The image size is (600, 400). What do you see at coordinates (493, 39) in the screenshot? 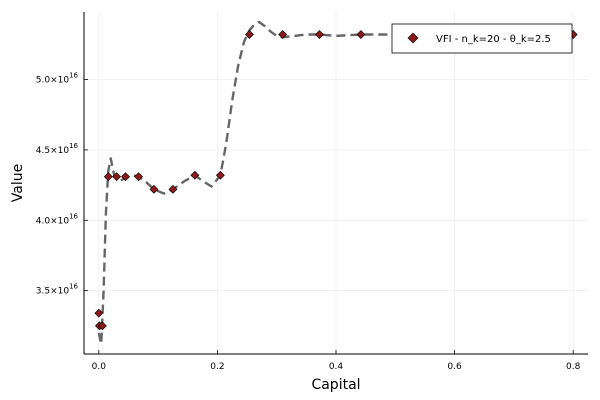
I see `legend-label: VFI - n_k=20 - θ_k=2.5` at bounding box center [493, 39].